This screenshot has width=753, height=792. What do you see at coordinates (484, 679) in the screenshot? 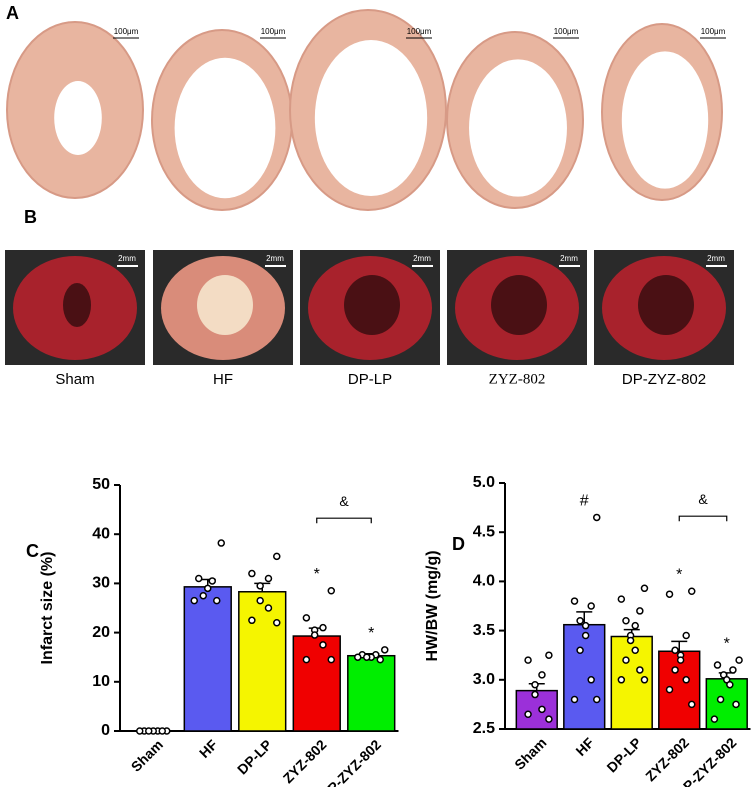
I see `y-tick-label: 3.0` at bounding box center [484, 679].